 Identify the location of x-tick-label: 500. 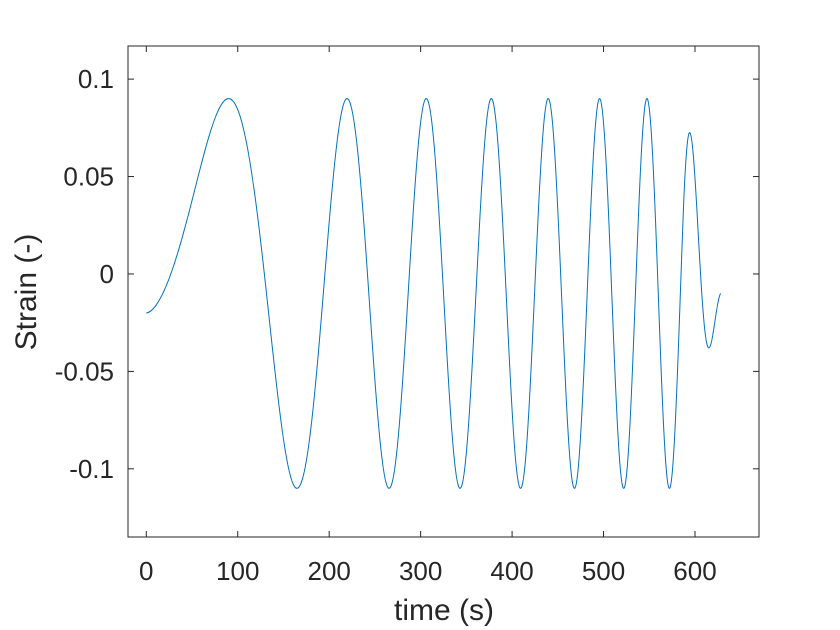
(603, 571).